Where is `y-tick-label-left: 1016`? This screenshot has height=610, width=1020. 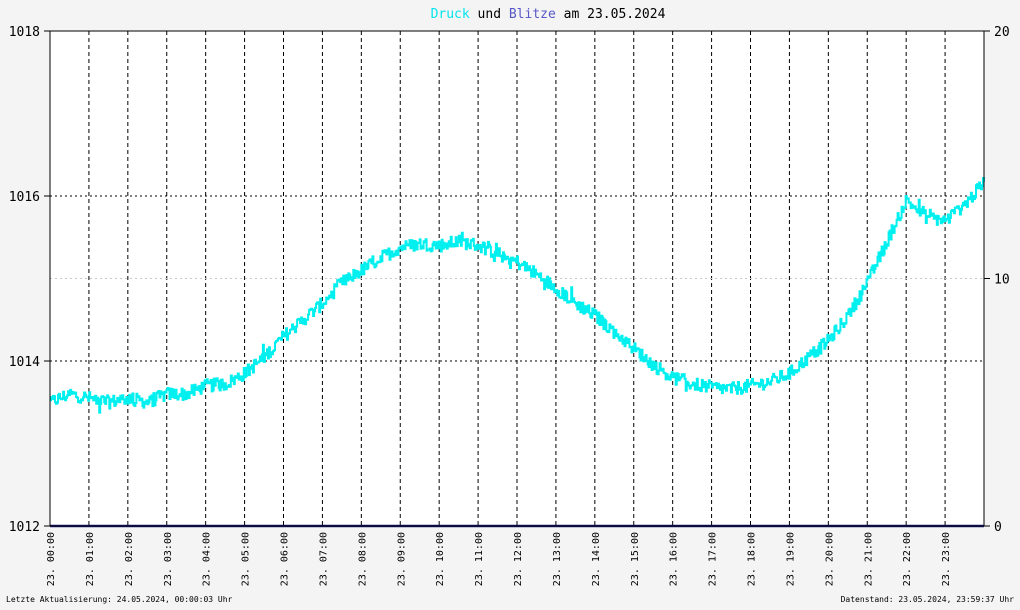 y-tick-label-left: 1016 is located at coordinates (24, 197).